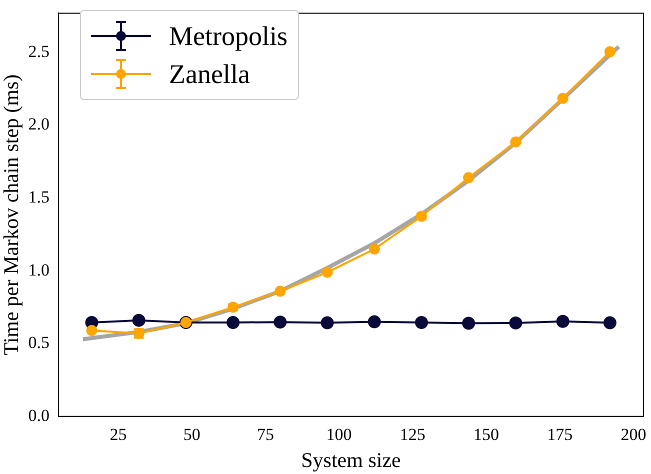 This screenshot has width=651, height=474. Describe the element at coordinates (39, 342) in the screenshot. I see `y-tick-label: 0.5` at that location.